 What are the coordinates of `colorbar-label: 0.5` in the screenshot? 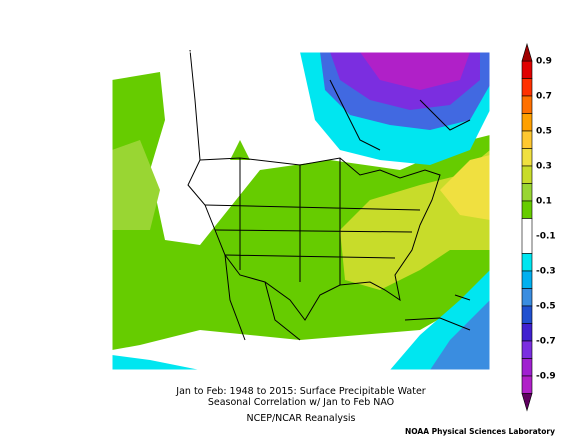 It's located at (544, 132).